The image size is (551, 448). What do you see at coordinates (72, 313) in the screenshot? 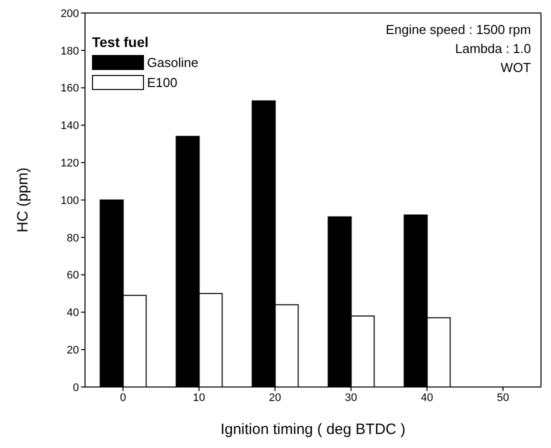
I see `y-tick-label: 40` at bounding box center [72, 313].